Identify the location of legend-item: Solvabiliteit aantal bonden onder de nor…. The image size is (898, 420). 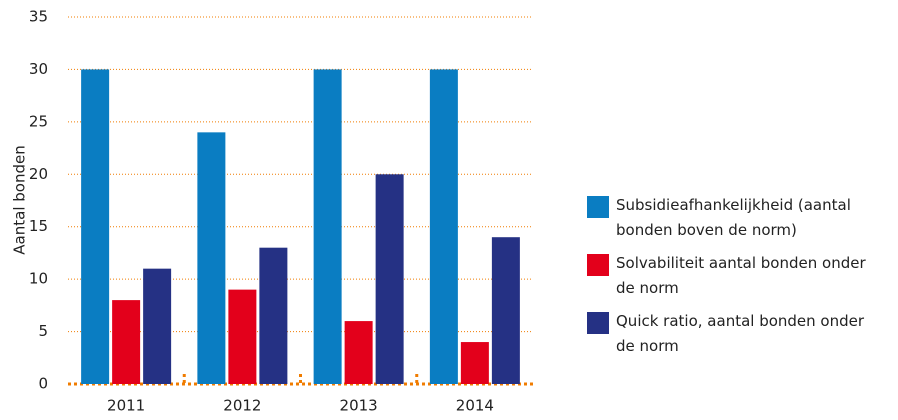
(737, 276).